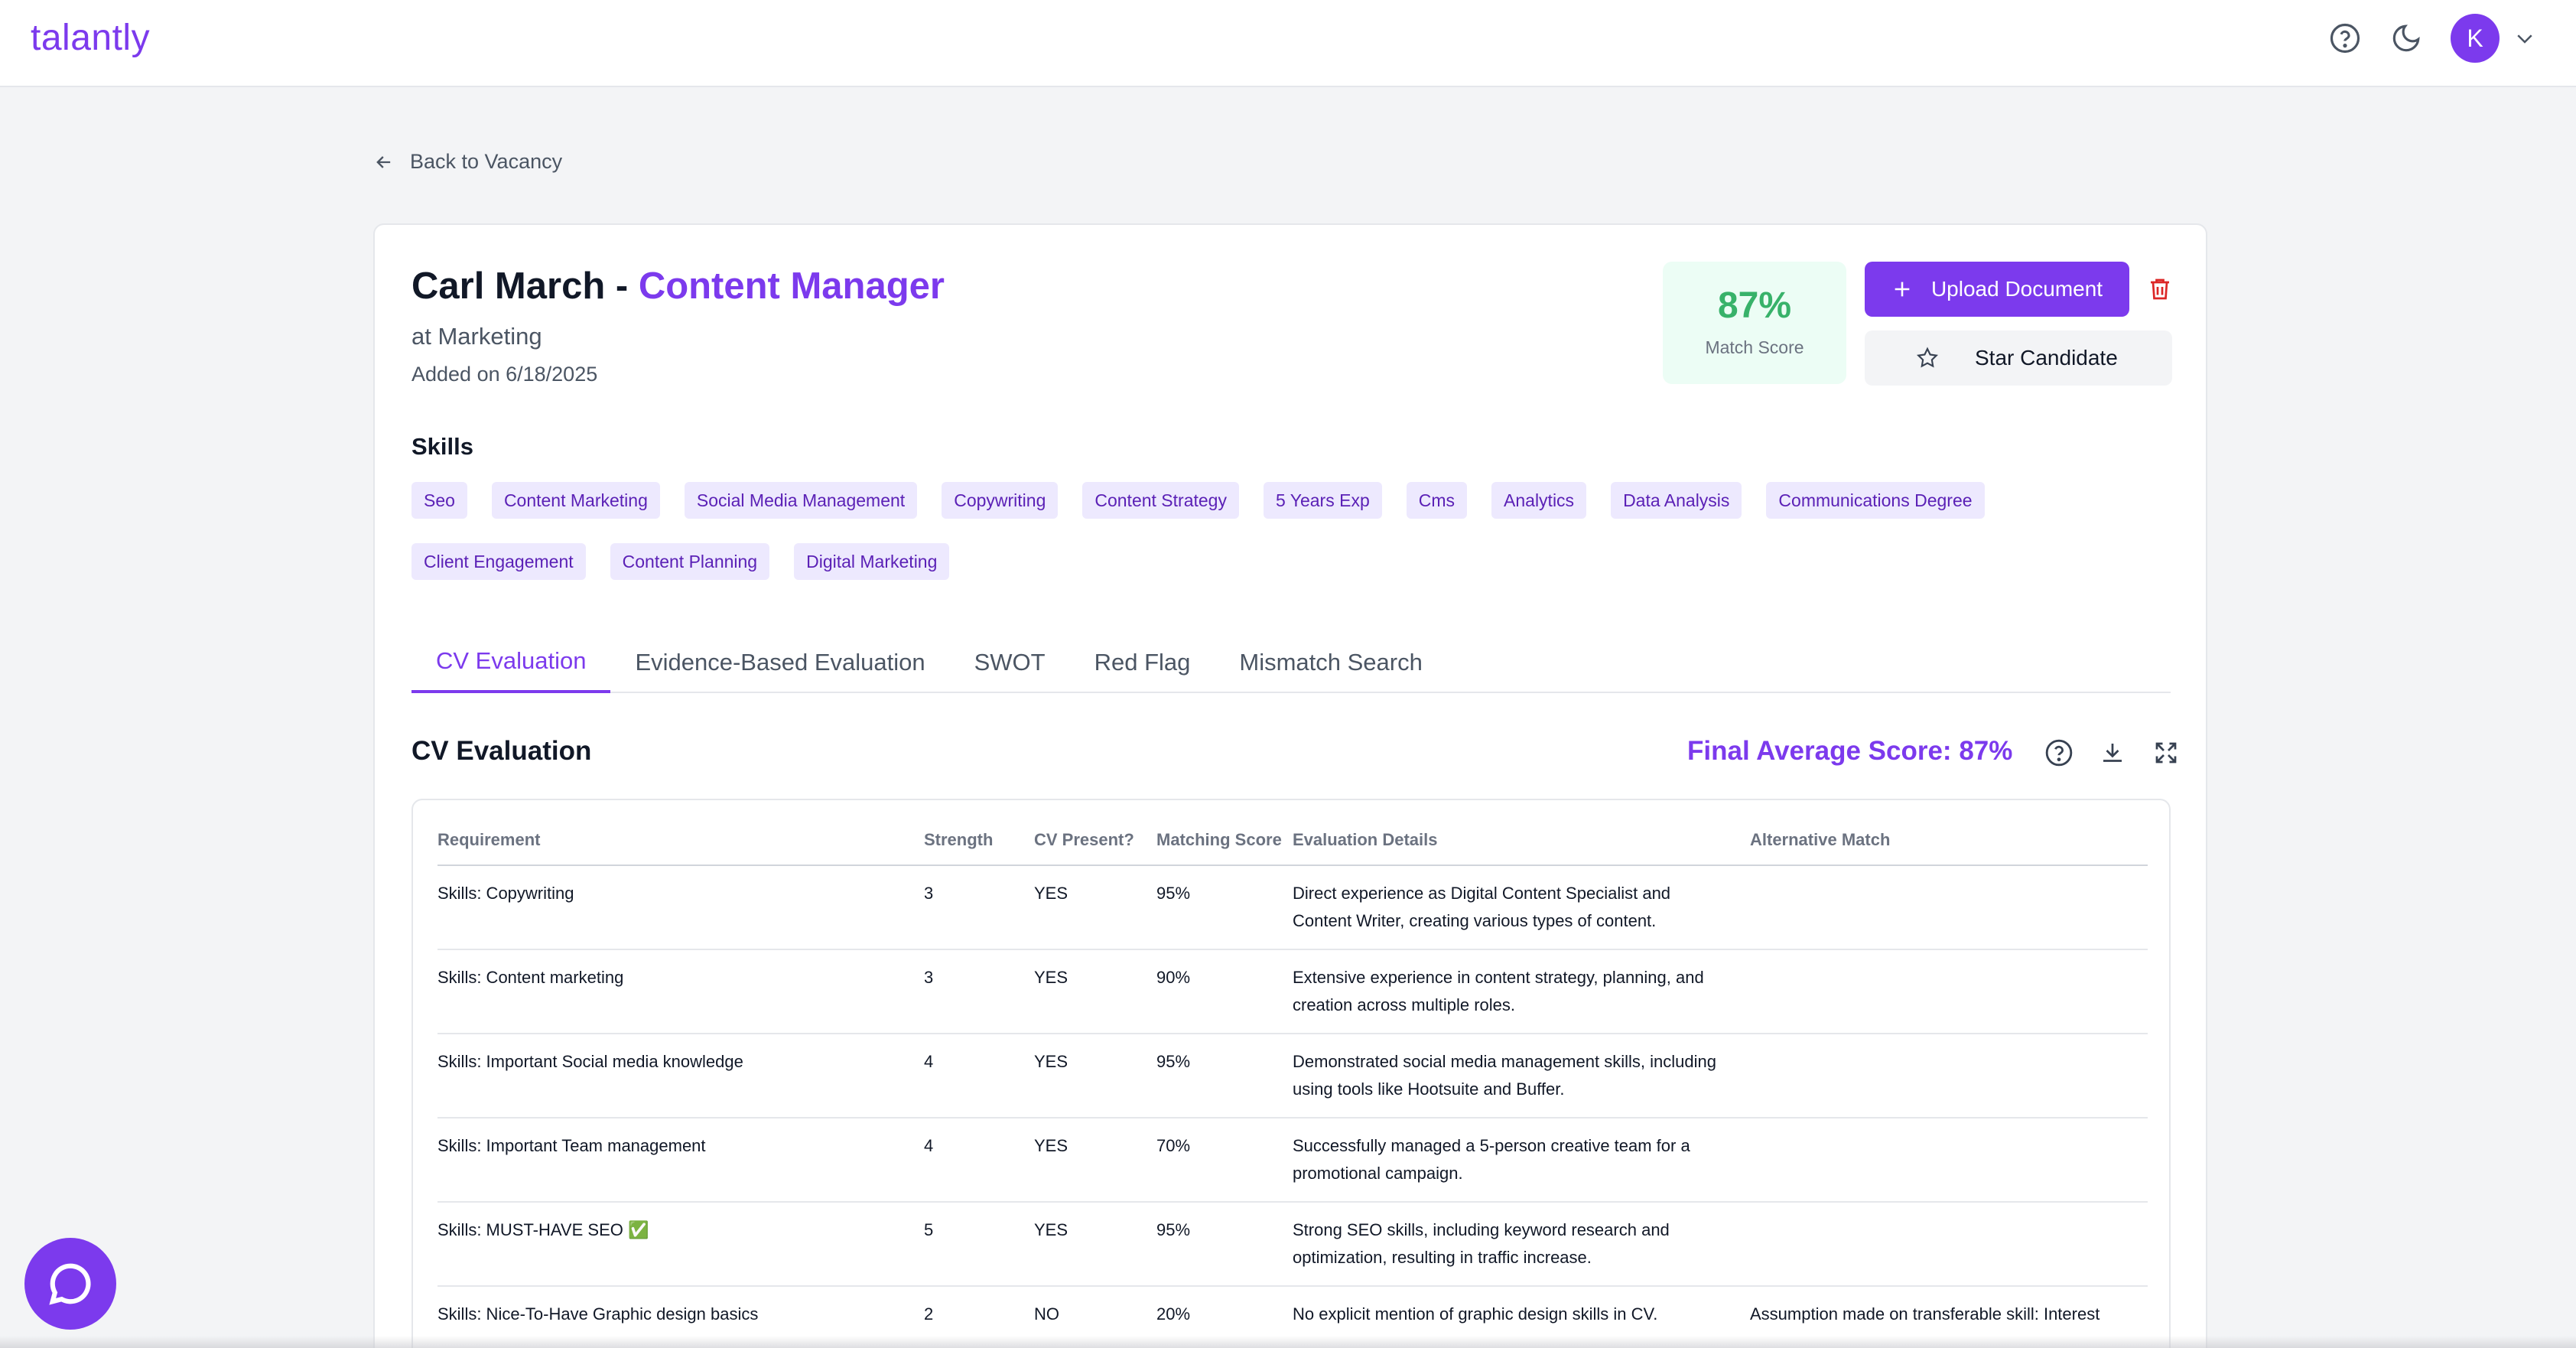 Image resolution: width=2576 pixels, height=1348 pixels. Describe the element at coordinates (504, 374) in the screenshot. I see `candidate-added-date: Added on 6/18/2025` at that location.